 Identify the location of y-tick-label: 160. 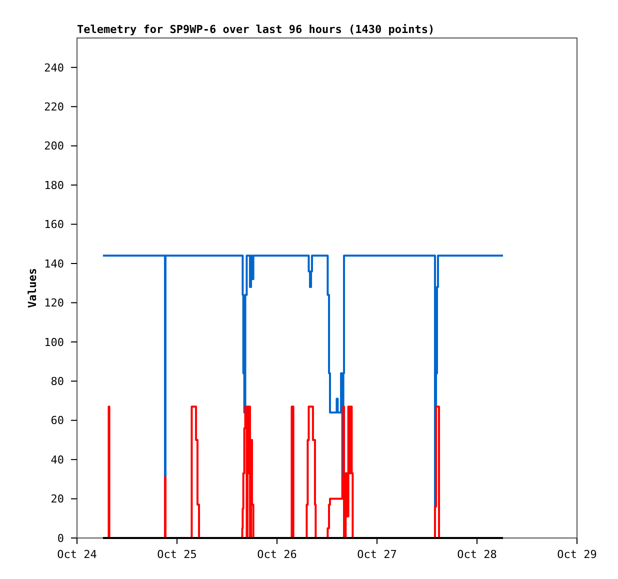
(54, 225).